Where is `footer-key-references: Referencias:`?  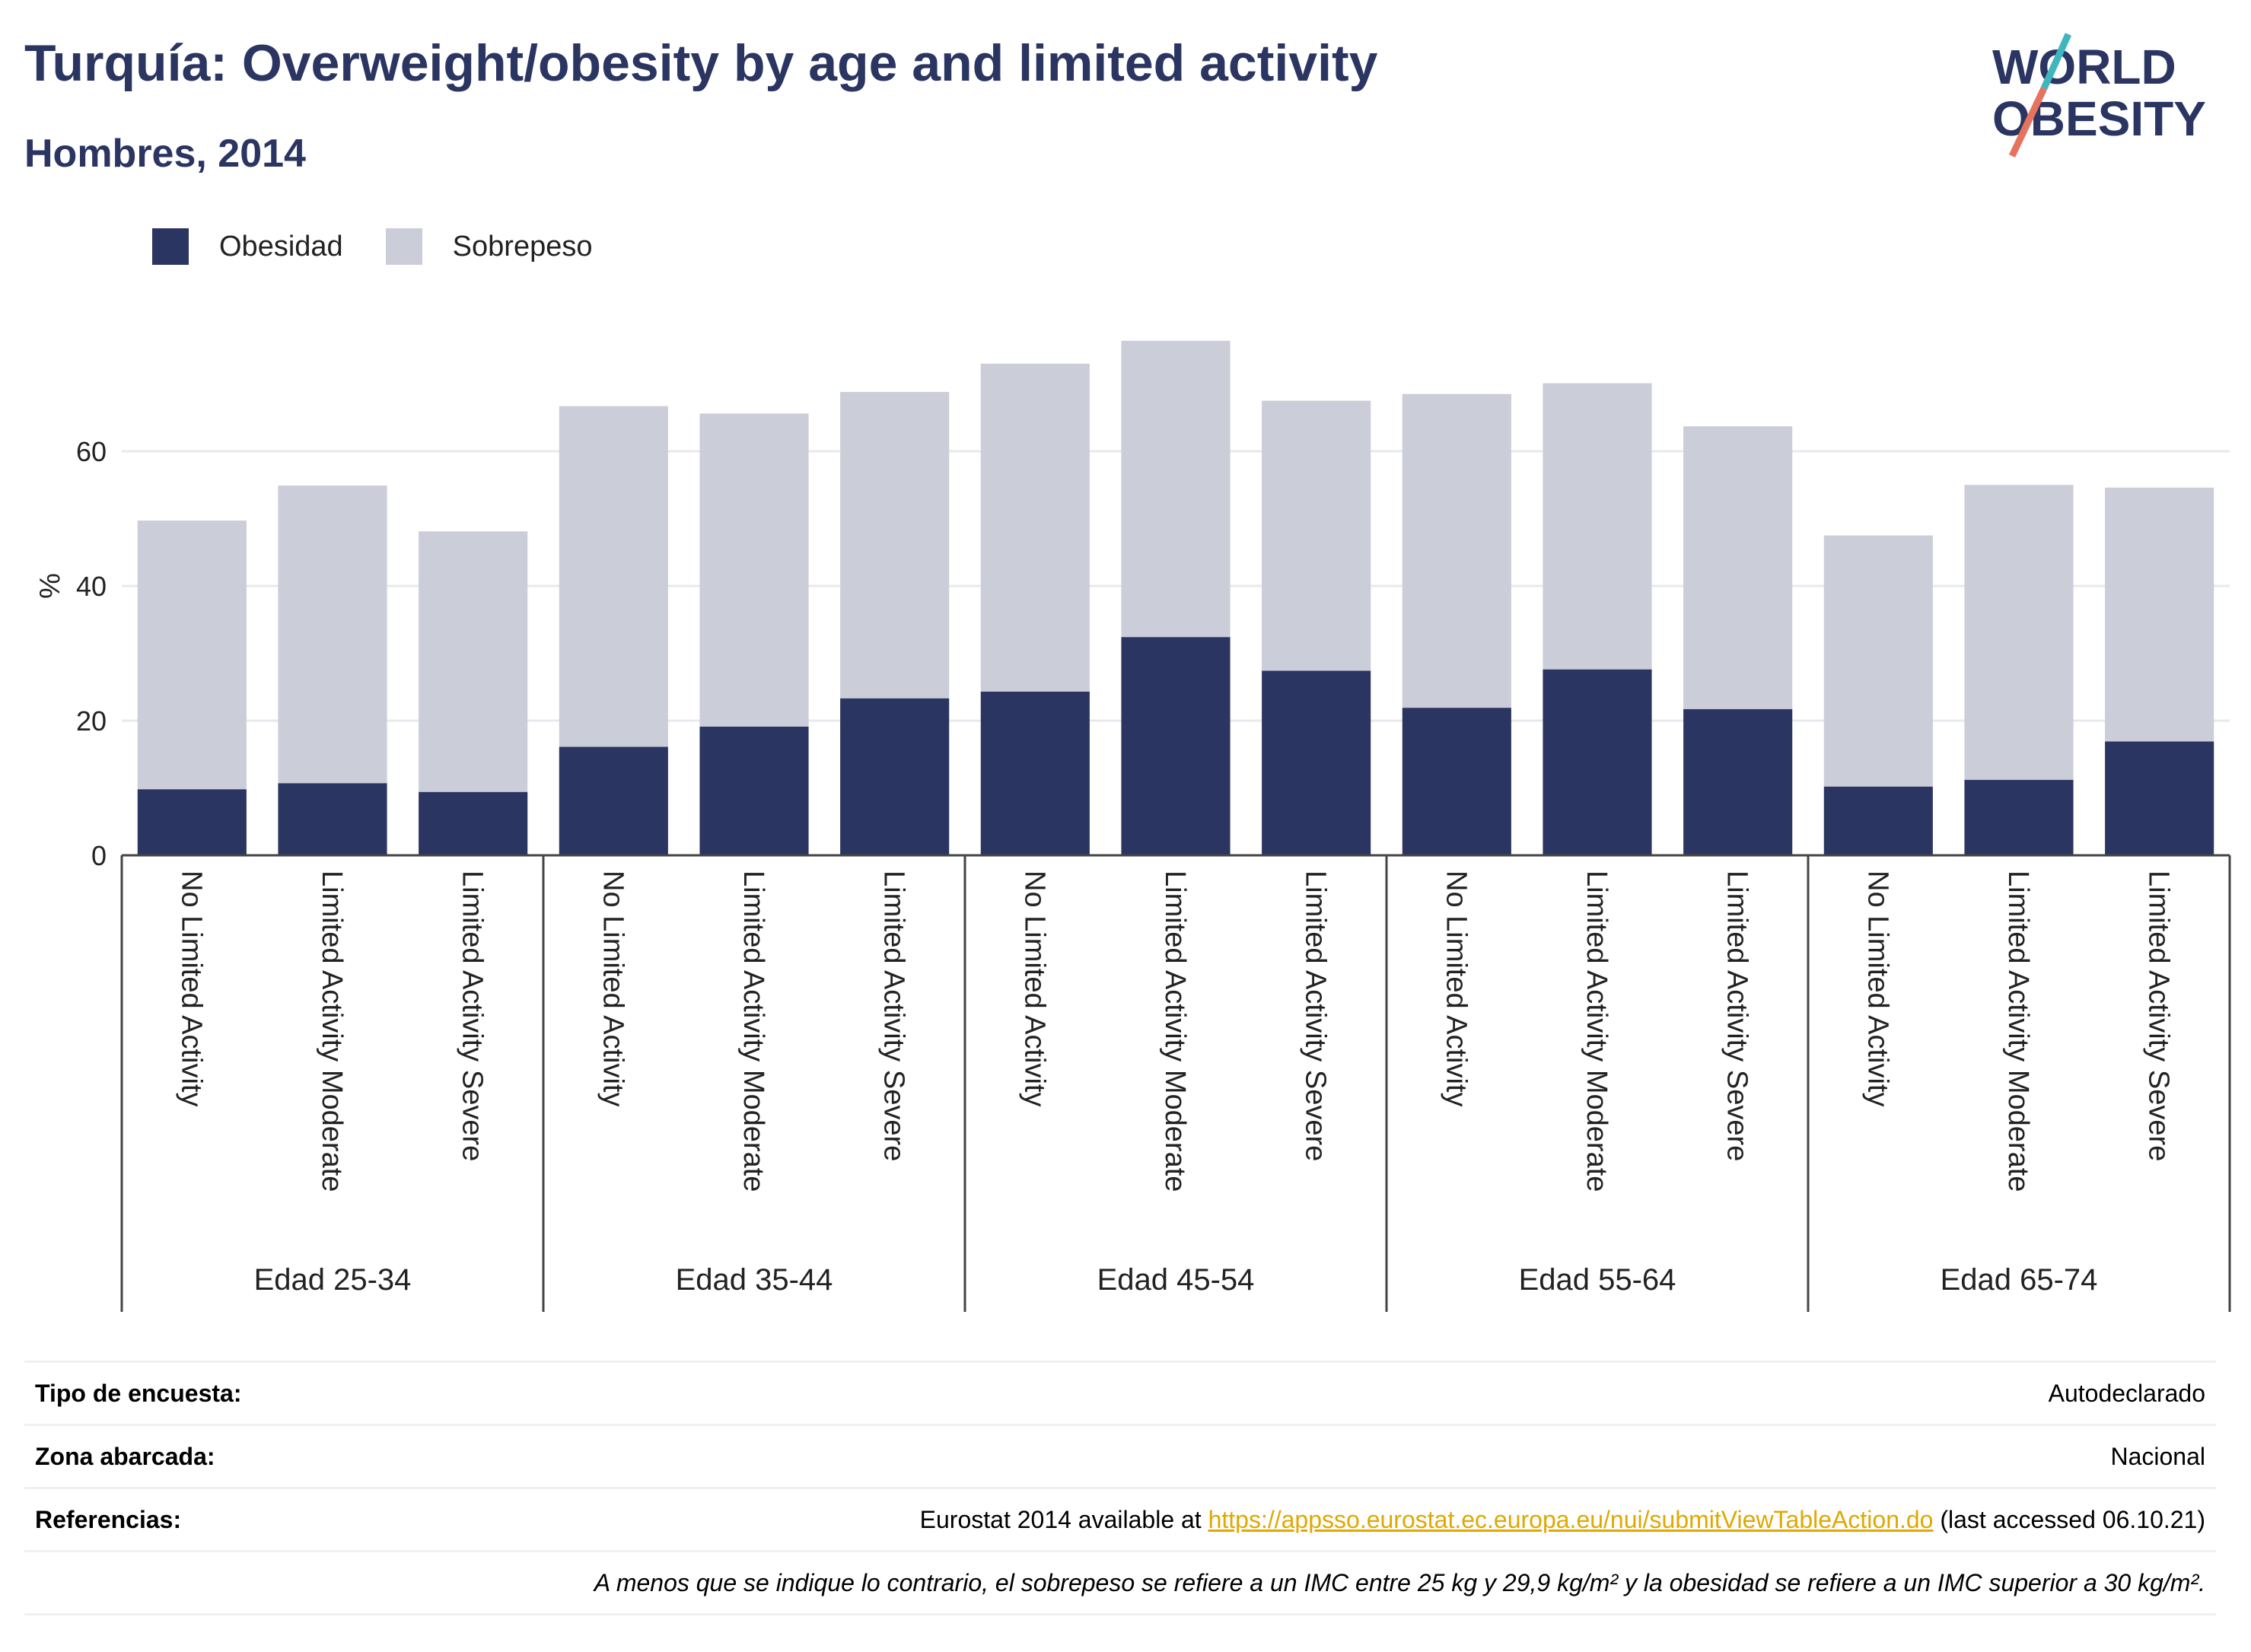
footer-key-references: Referencias: is located at coordinates (187, 1519).